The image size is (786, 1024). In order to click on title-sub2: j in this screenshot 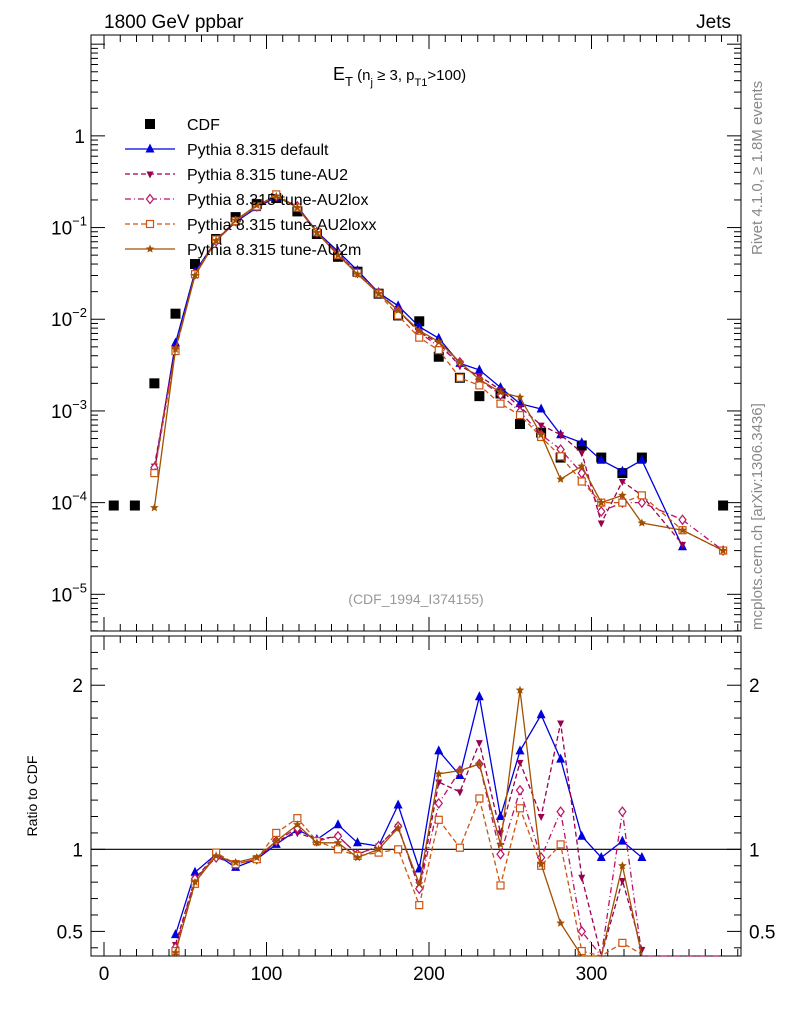, I will do `click(370, 83)`.